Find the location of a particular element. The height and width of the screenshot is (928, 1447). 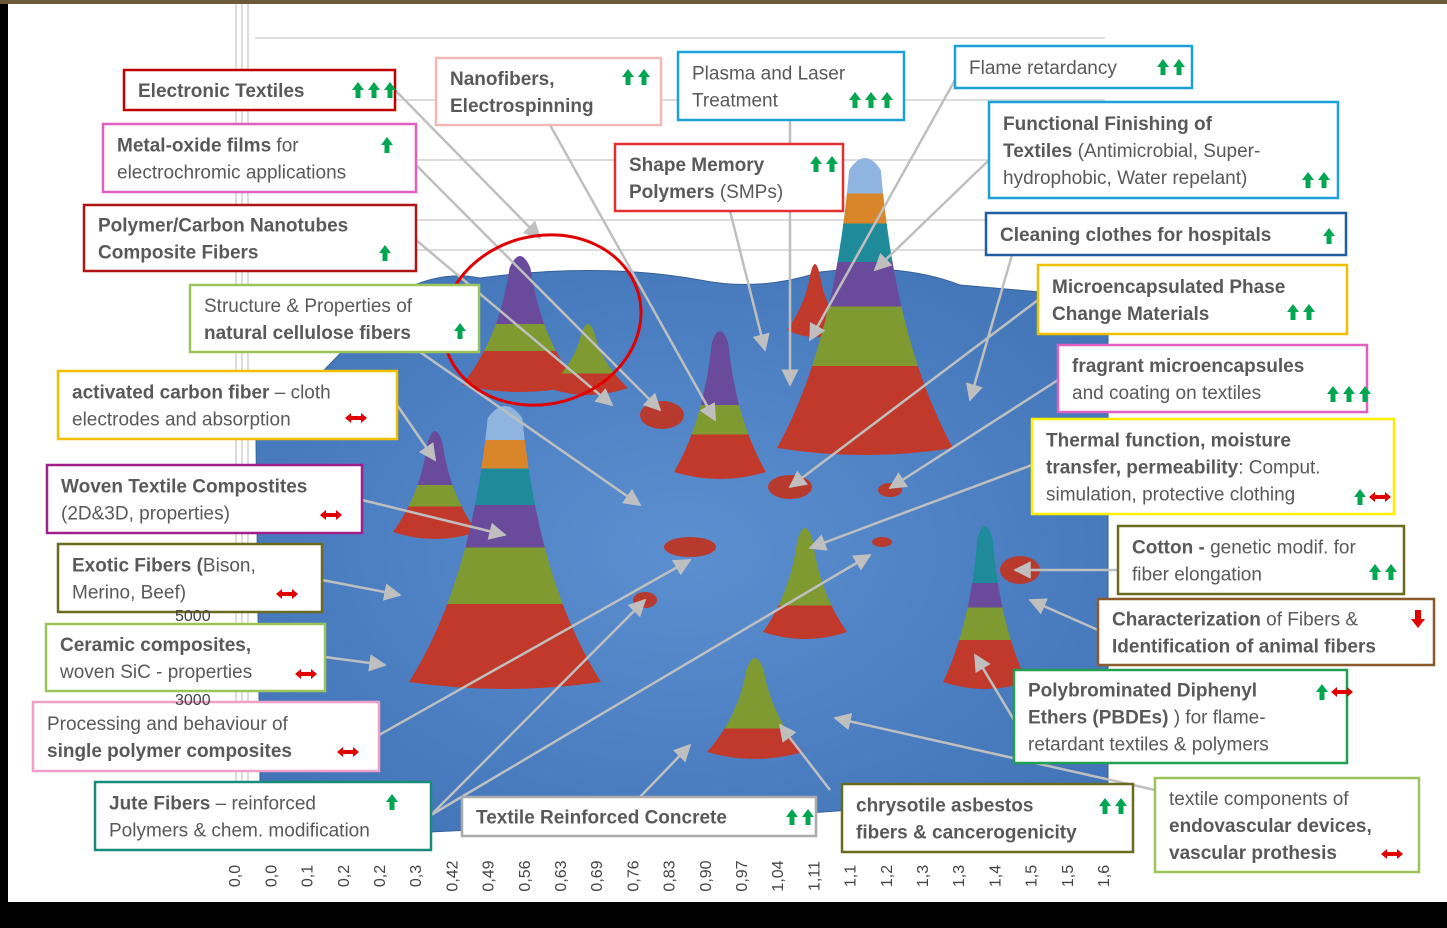

label-text: and coating on textiles is located at coordinates (1166, 393).